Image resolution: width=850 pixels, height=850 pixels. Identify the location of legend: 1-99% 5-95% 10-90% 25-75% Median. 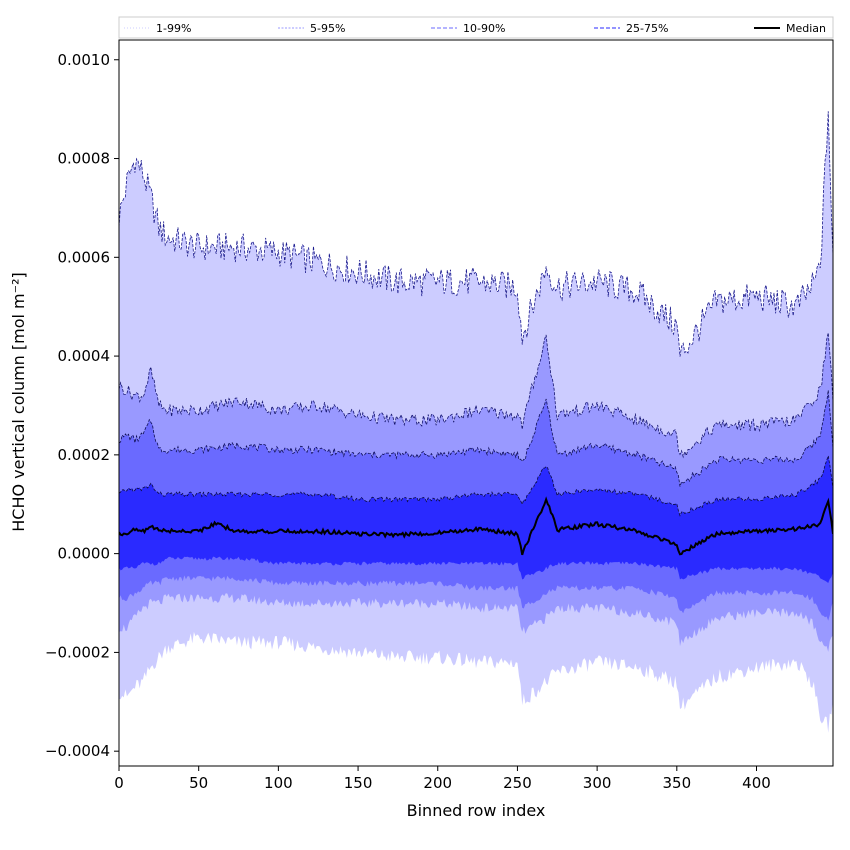
(476, 27).